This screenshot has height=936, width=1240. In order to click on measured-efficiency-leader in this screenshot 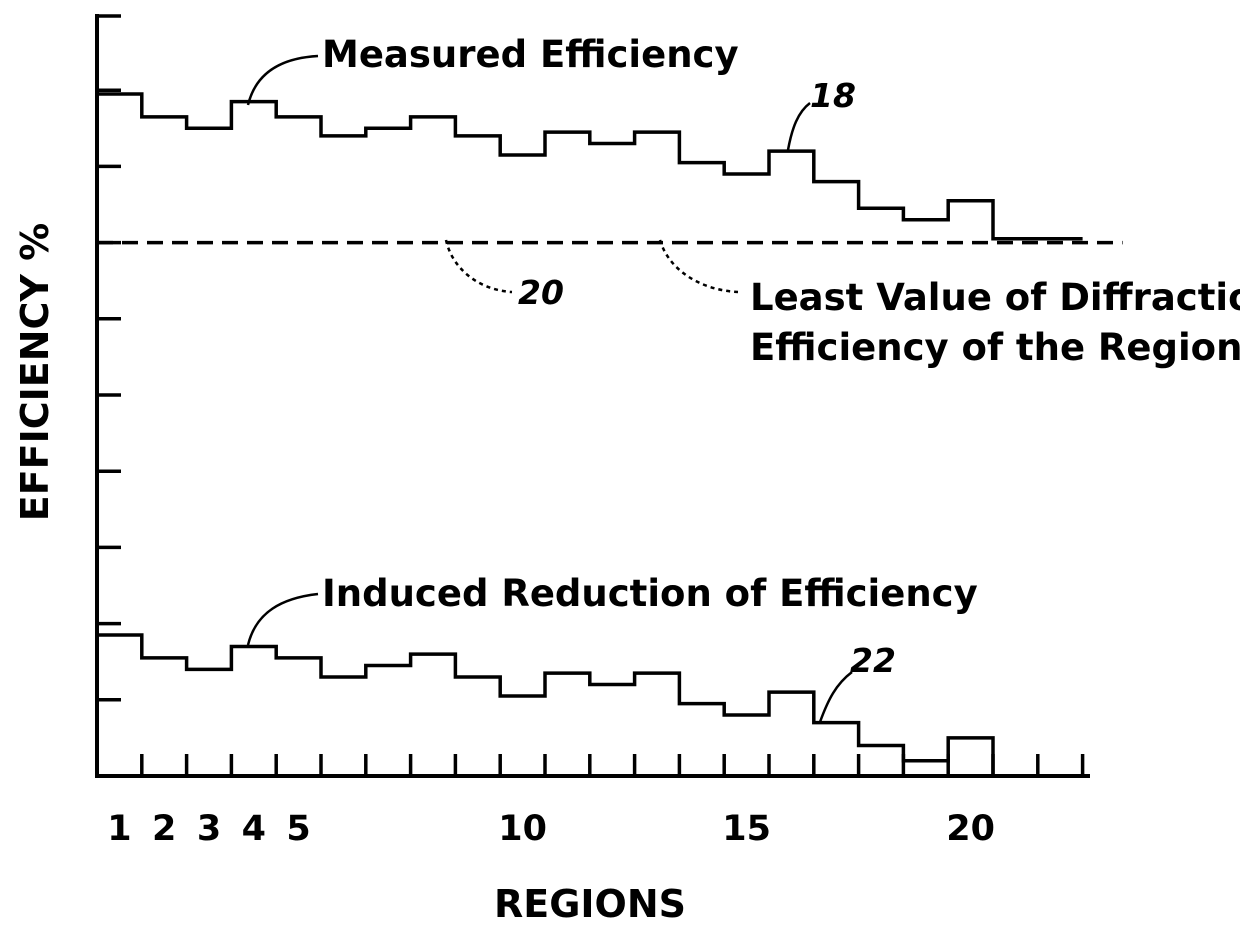, I will do `click(283, 80)`.